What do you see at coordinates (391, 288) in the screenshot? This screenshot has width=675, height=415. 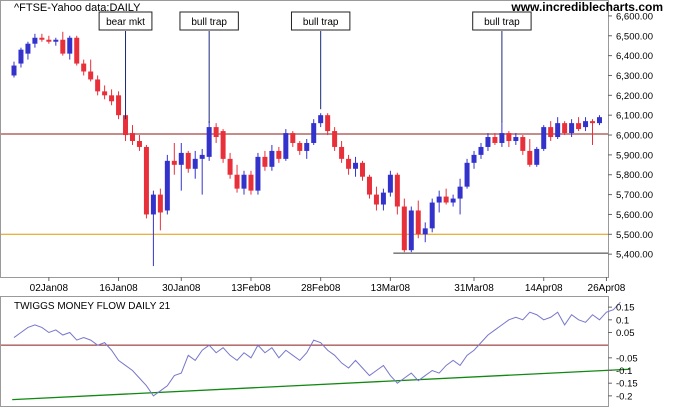 I see `x-tick-label: 13Mar08` at bounding box center [391, 288].